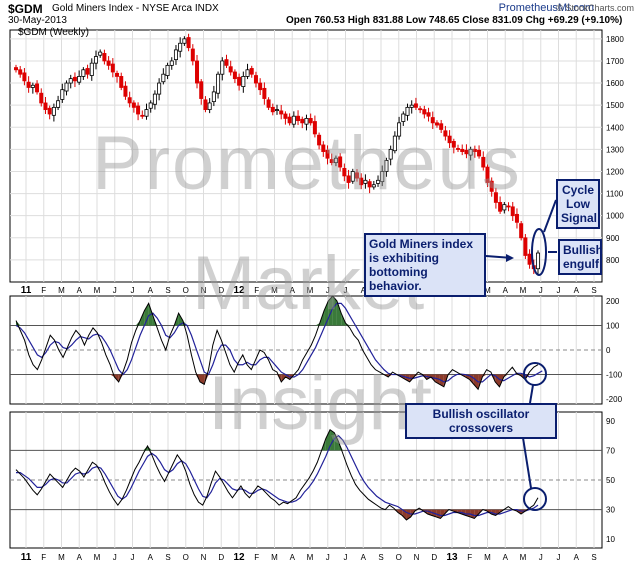 Image resolution: width=640 pixels, height=566 pixels. What do you see at coordinates (614, 375) in the screenshot?
I see `y-tick-label-osc1: -100` at bounding box center [614, 375].